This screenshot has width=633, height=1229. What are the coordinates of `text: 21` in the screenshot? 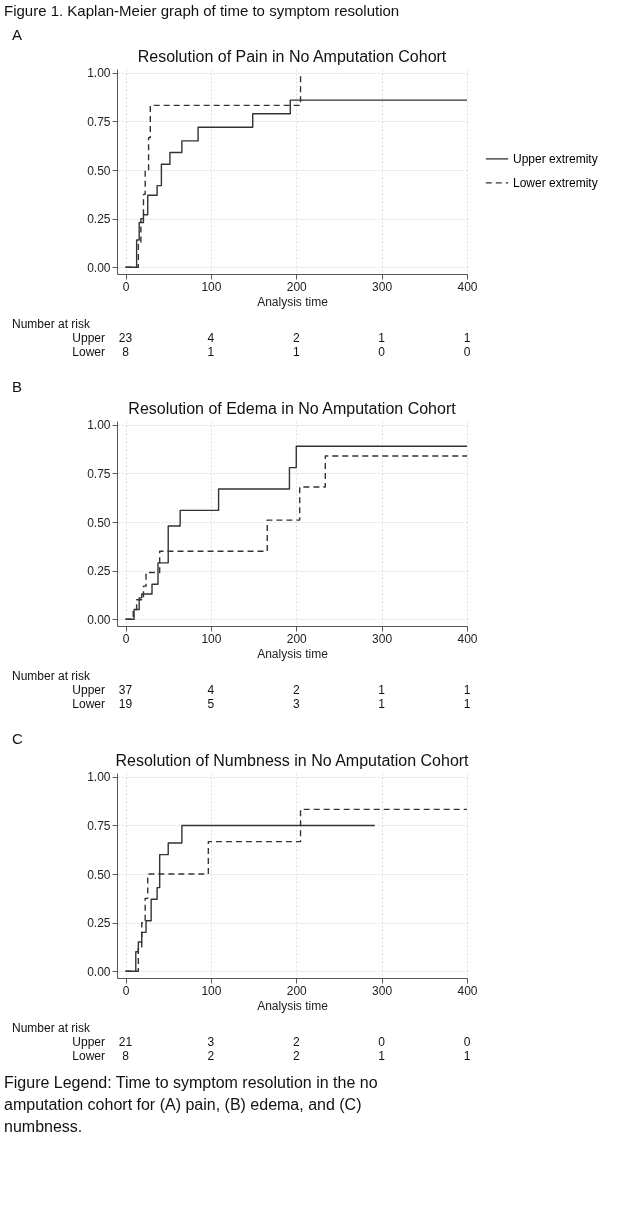 It's located at (125, 1042).